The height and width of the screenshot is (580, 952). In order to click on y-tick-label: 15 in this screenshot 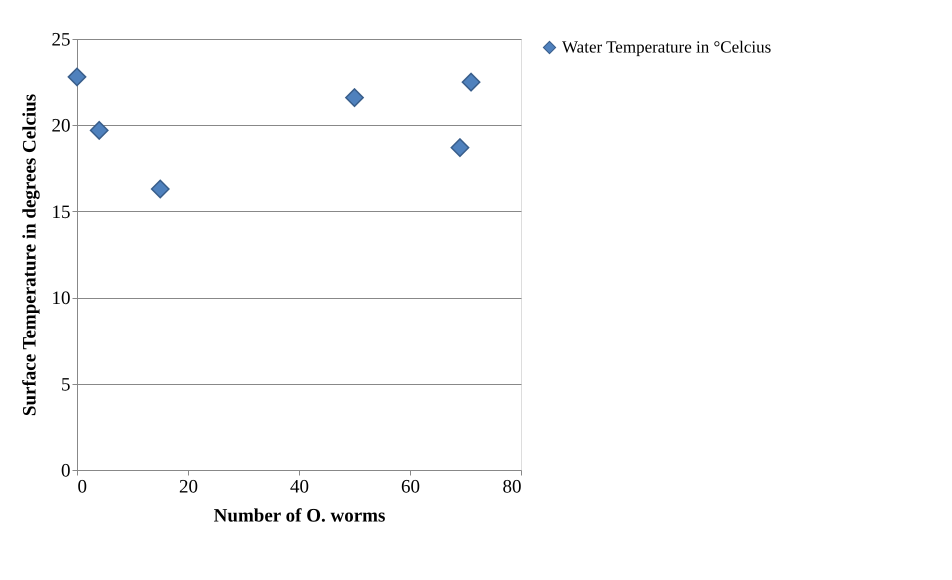, I will do `click(61, 212)`.